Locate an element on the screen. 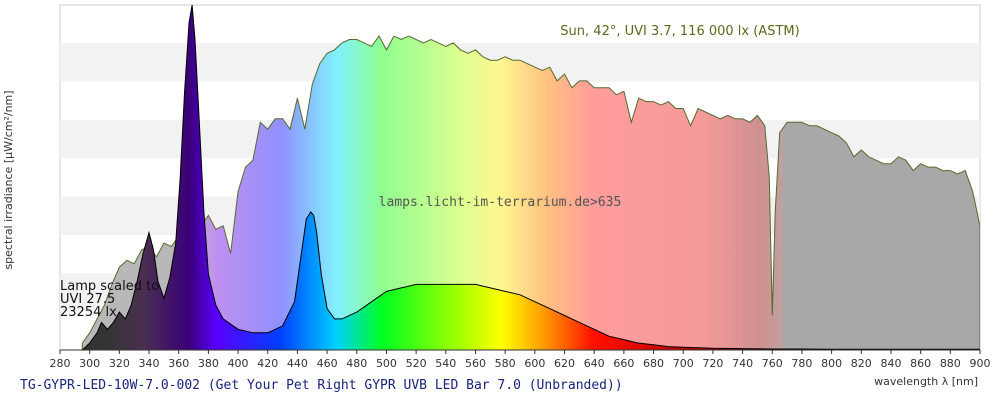  x-tick-label: 300 is located at coordinates (89, 363).